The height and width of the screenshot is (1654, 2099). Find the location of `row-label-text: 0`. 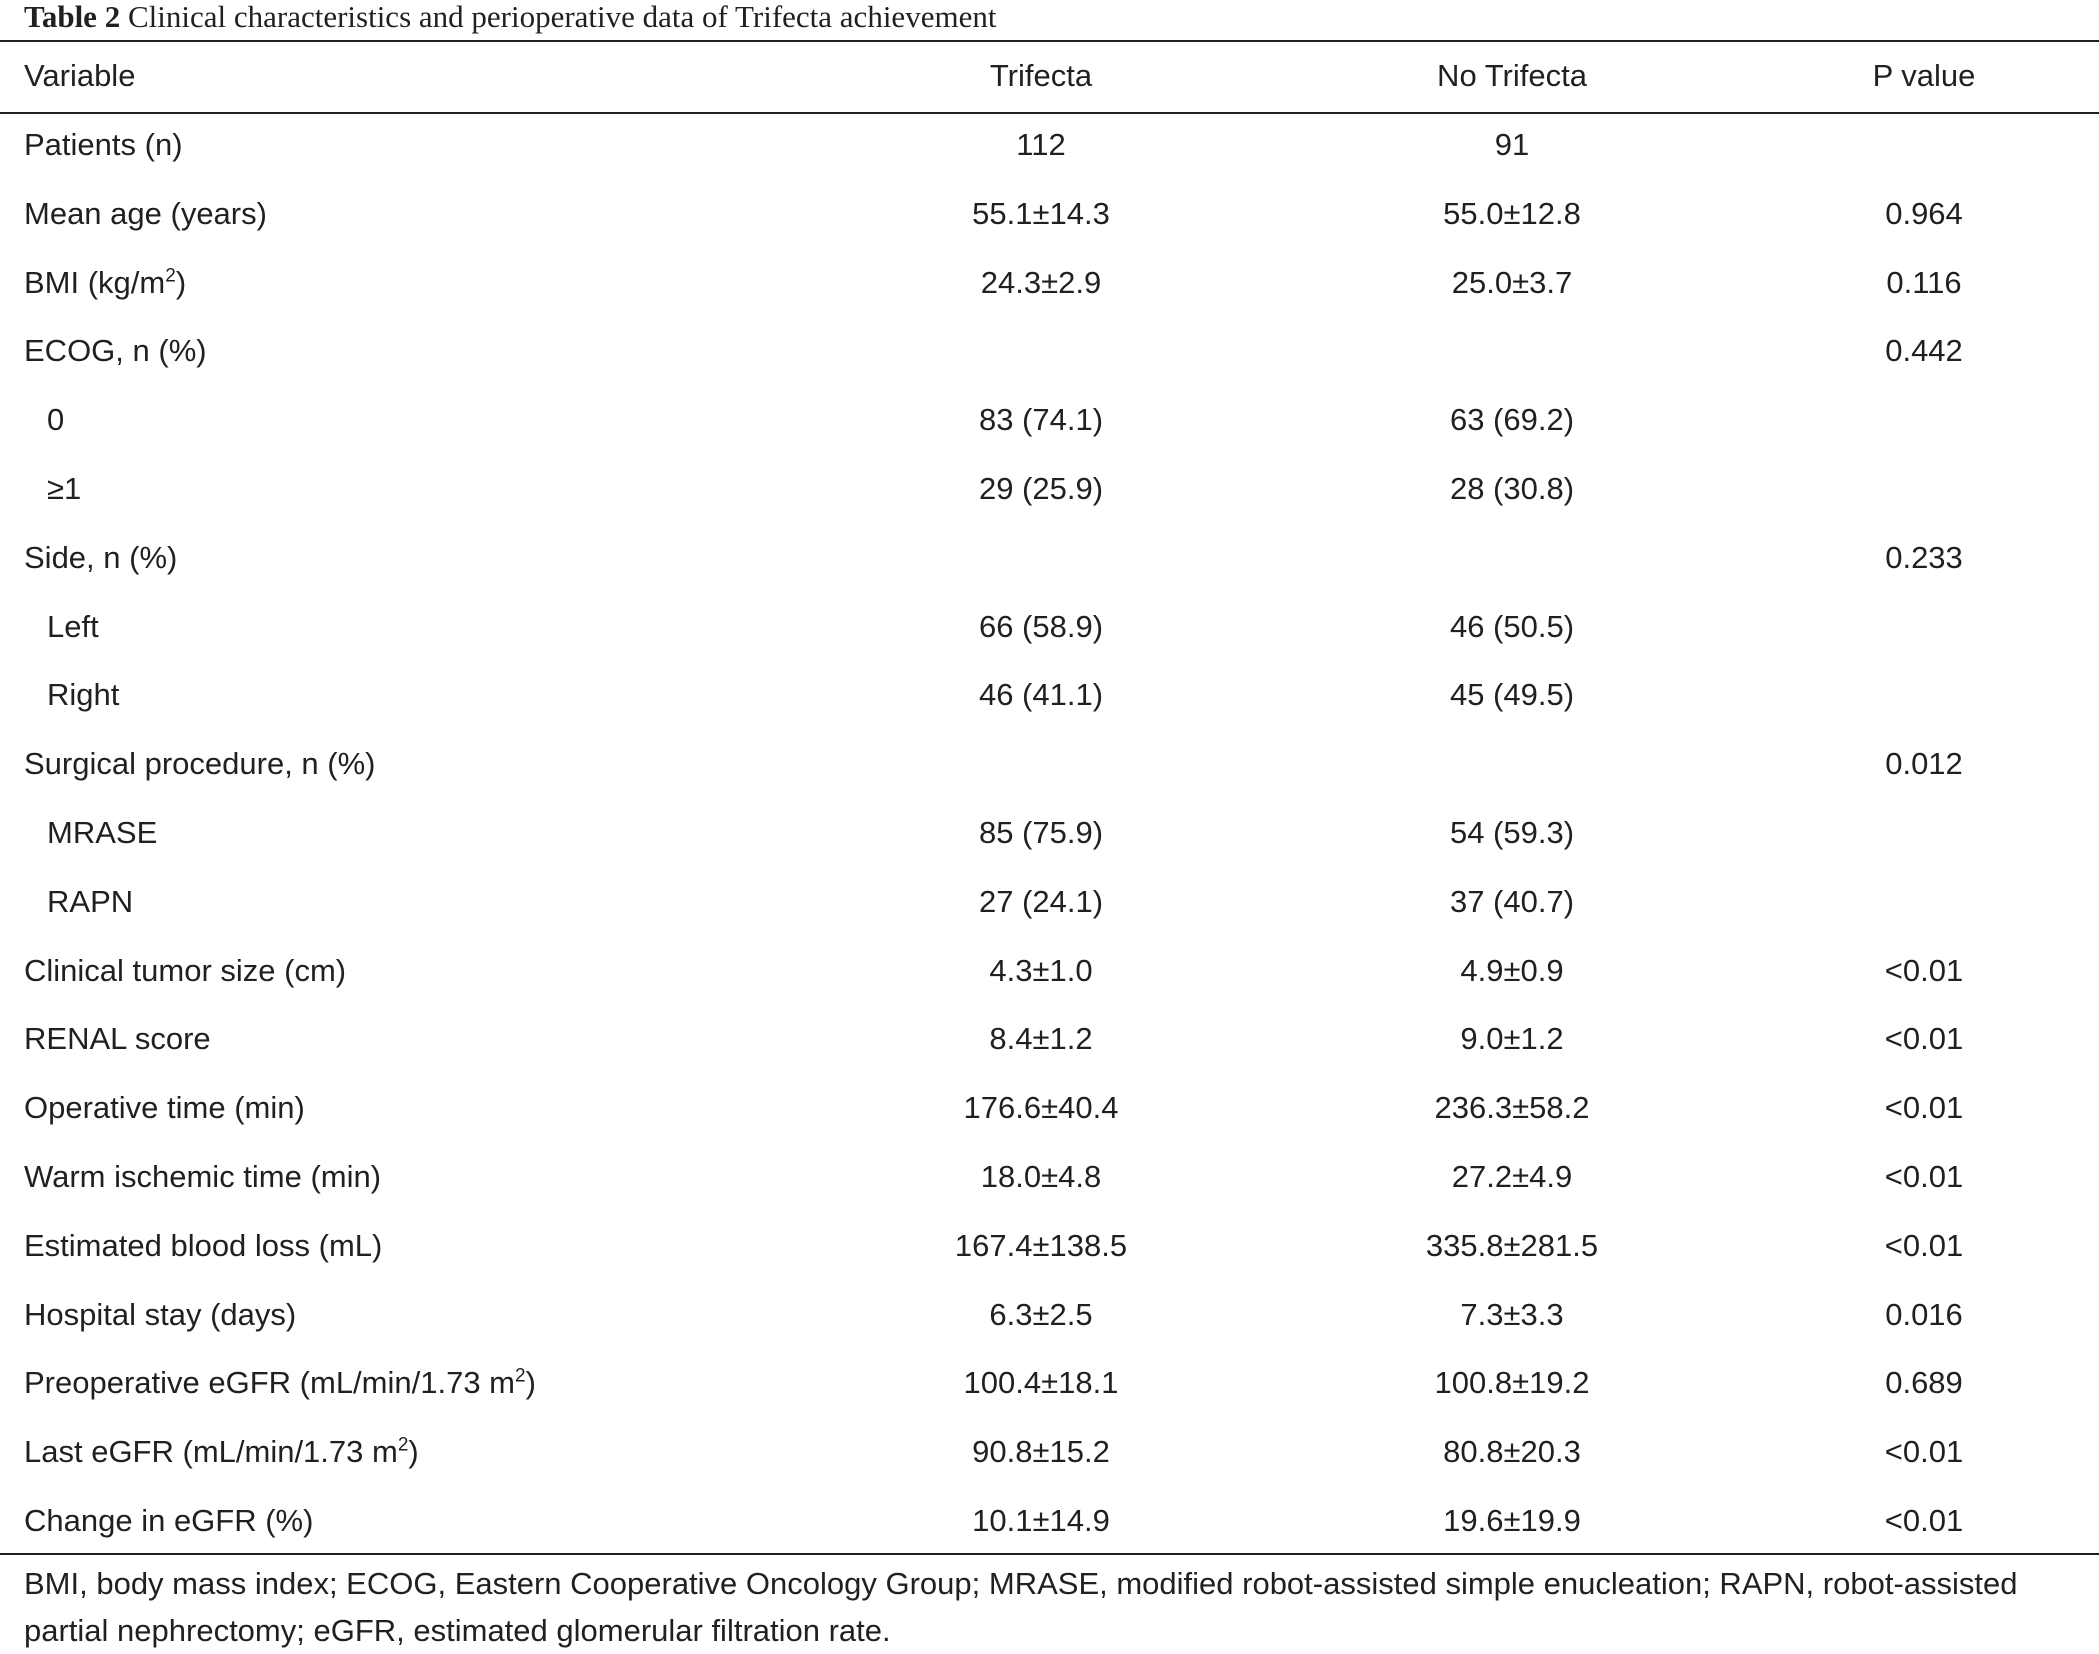

row-label-text: 0 is located at coordinates (56, 420).